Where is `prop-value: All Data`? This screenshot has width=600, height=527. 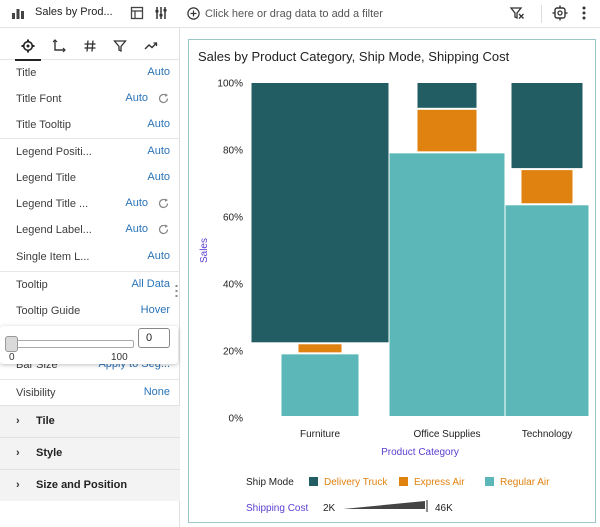 prop-value: All Data is located at coordinates (150, 284).